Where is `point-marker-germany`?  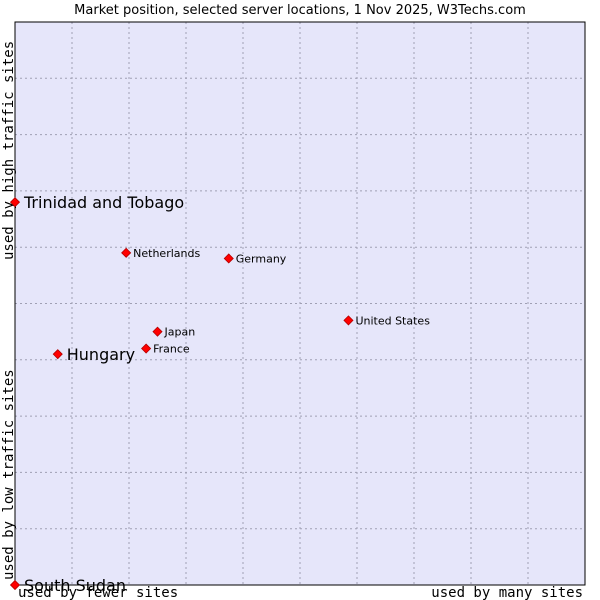 point-marker-germany is located at coordinates (228, 258).